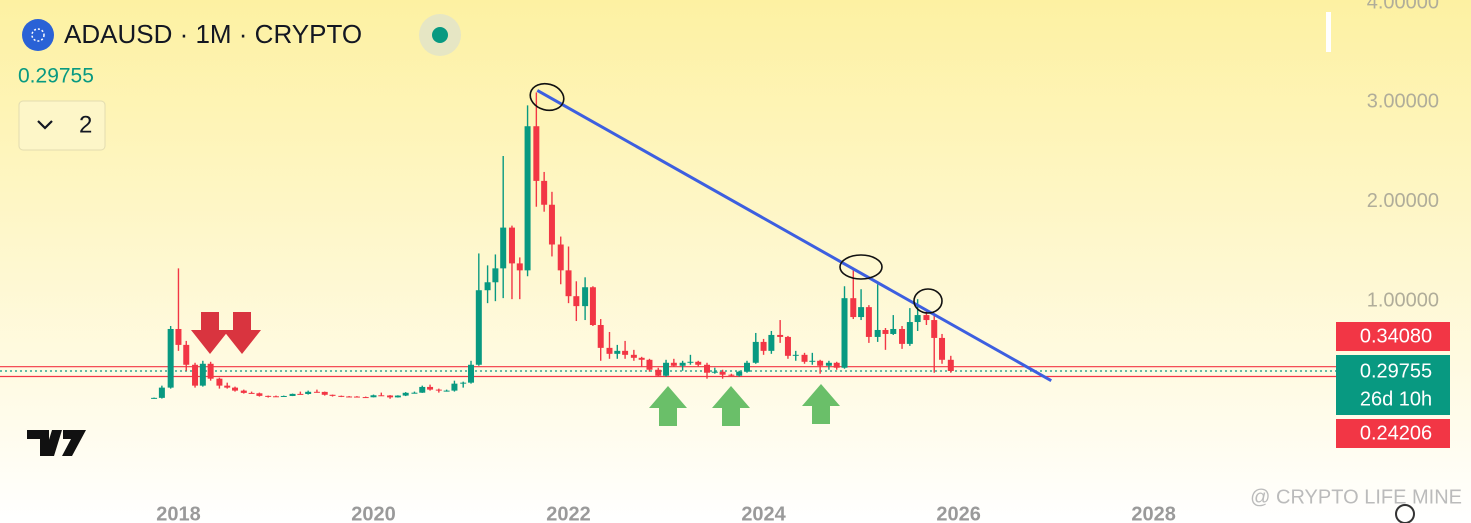  What do you see at coordinates (1403, 102) in the screenshot?
I see `y-tick-label: 3.00000` at bounding box center [1403, 102].